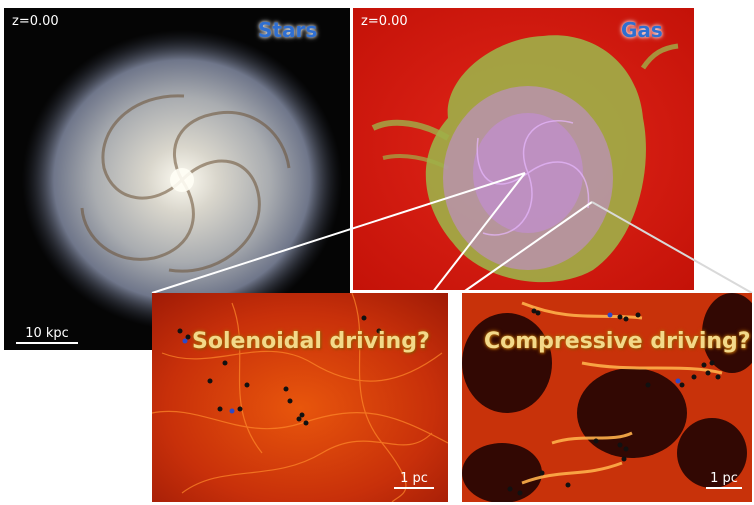 Image resolution: width=754 pixels, height=505 pixels. Describe the element at coordinates (414, 488) in the screenshot. I see `solenoidal-scale-line` at that location.